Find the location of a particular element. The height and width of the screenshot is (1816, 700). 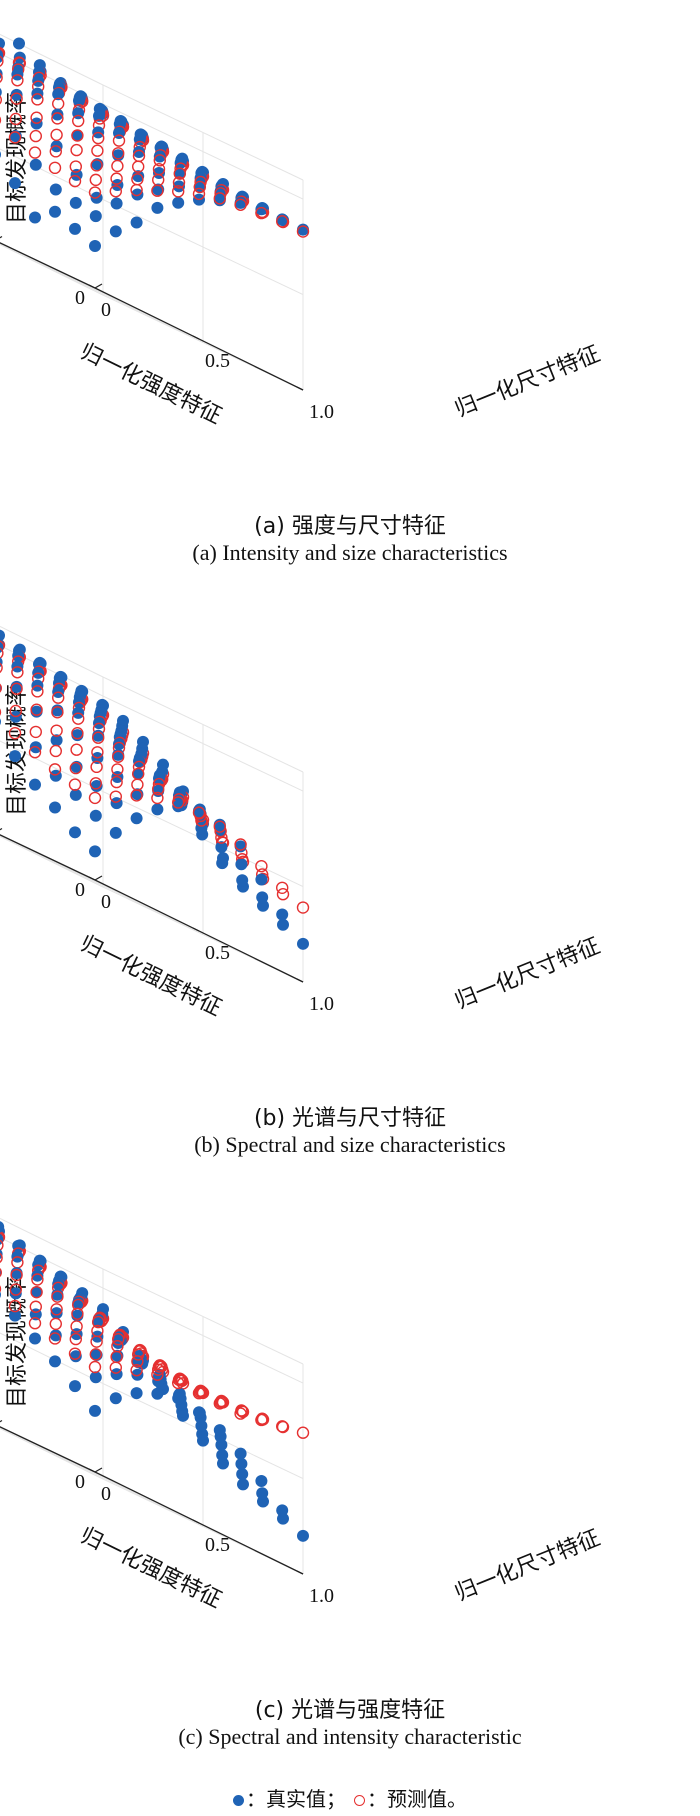

true-value-marker is located at coordinates (238, 1800).